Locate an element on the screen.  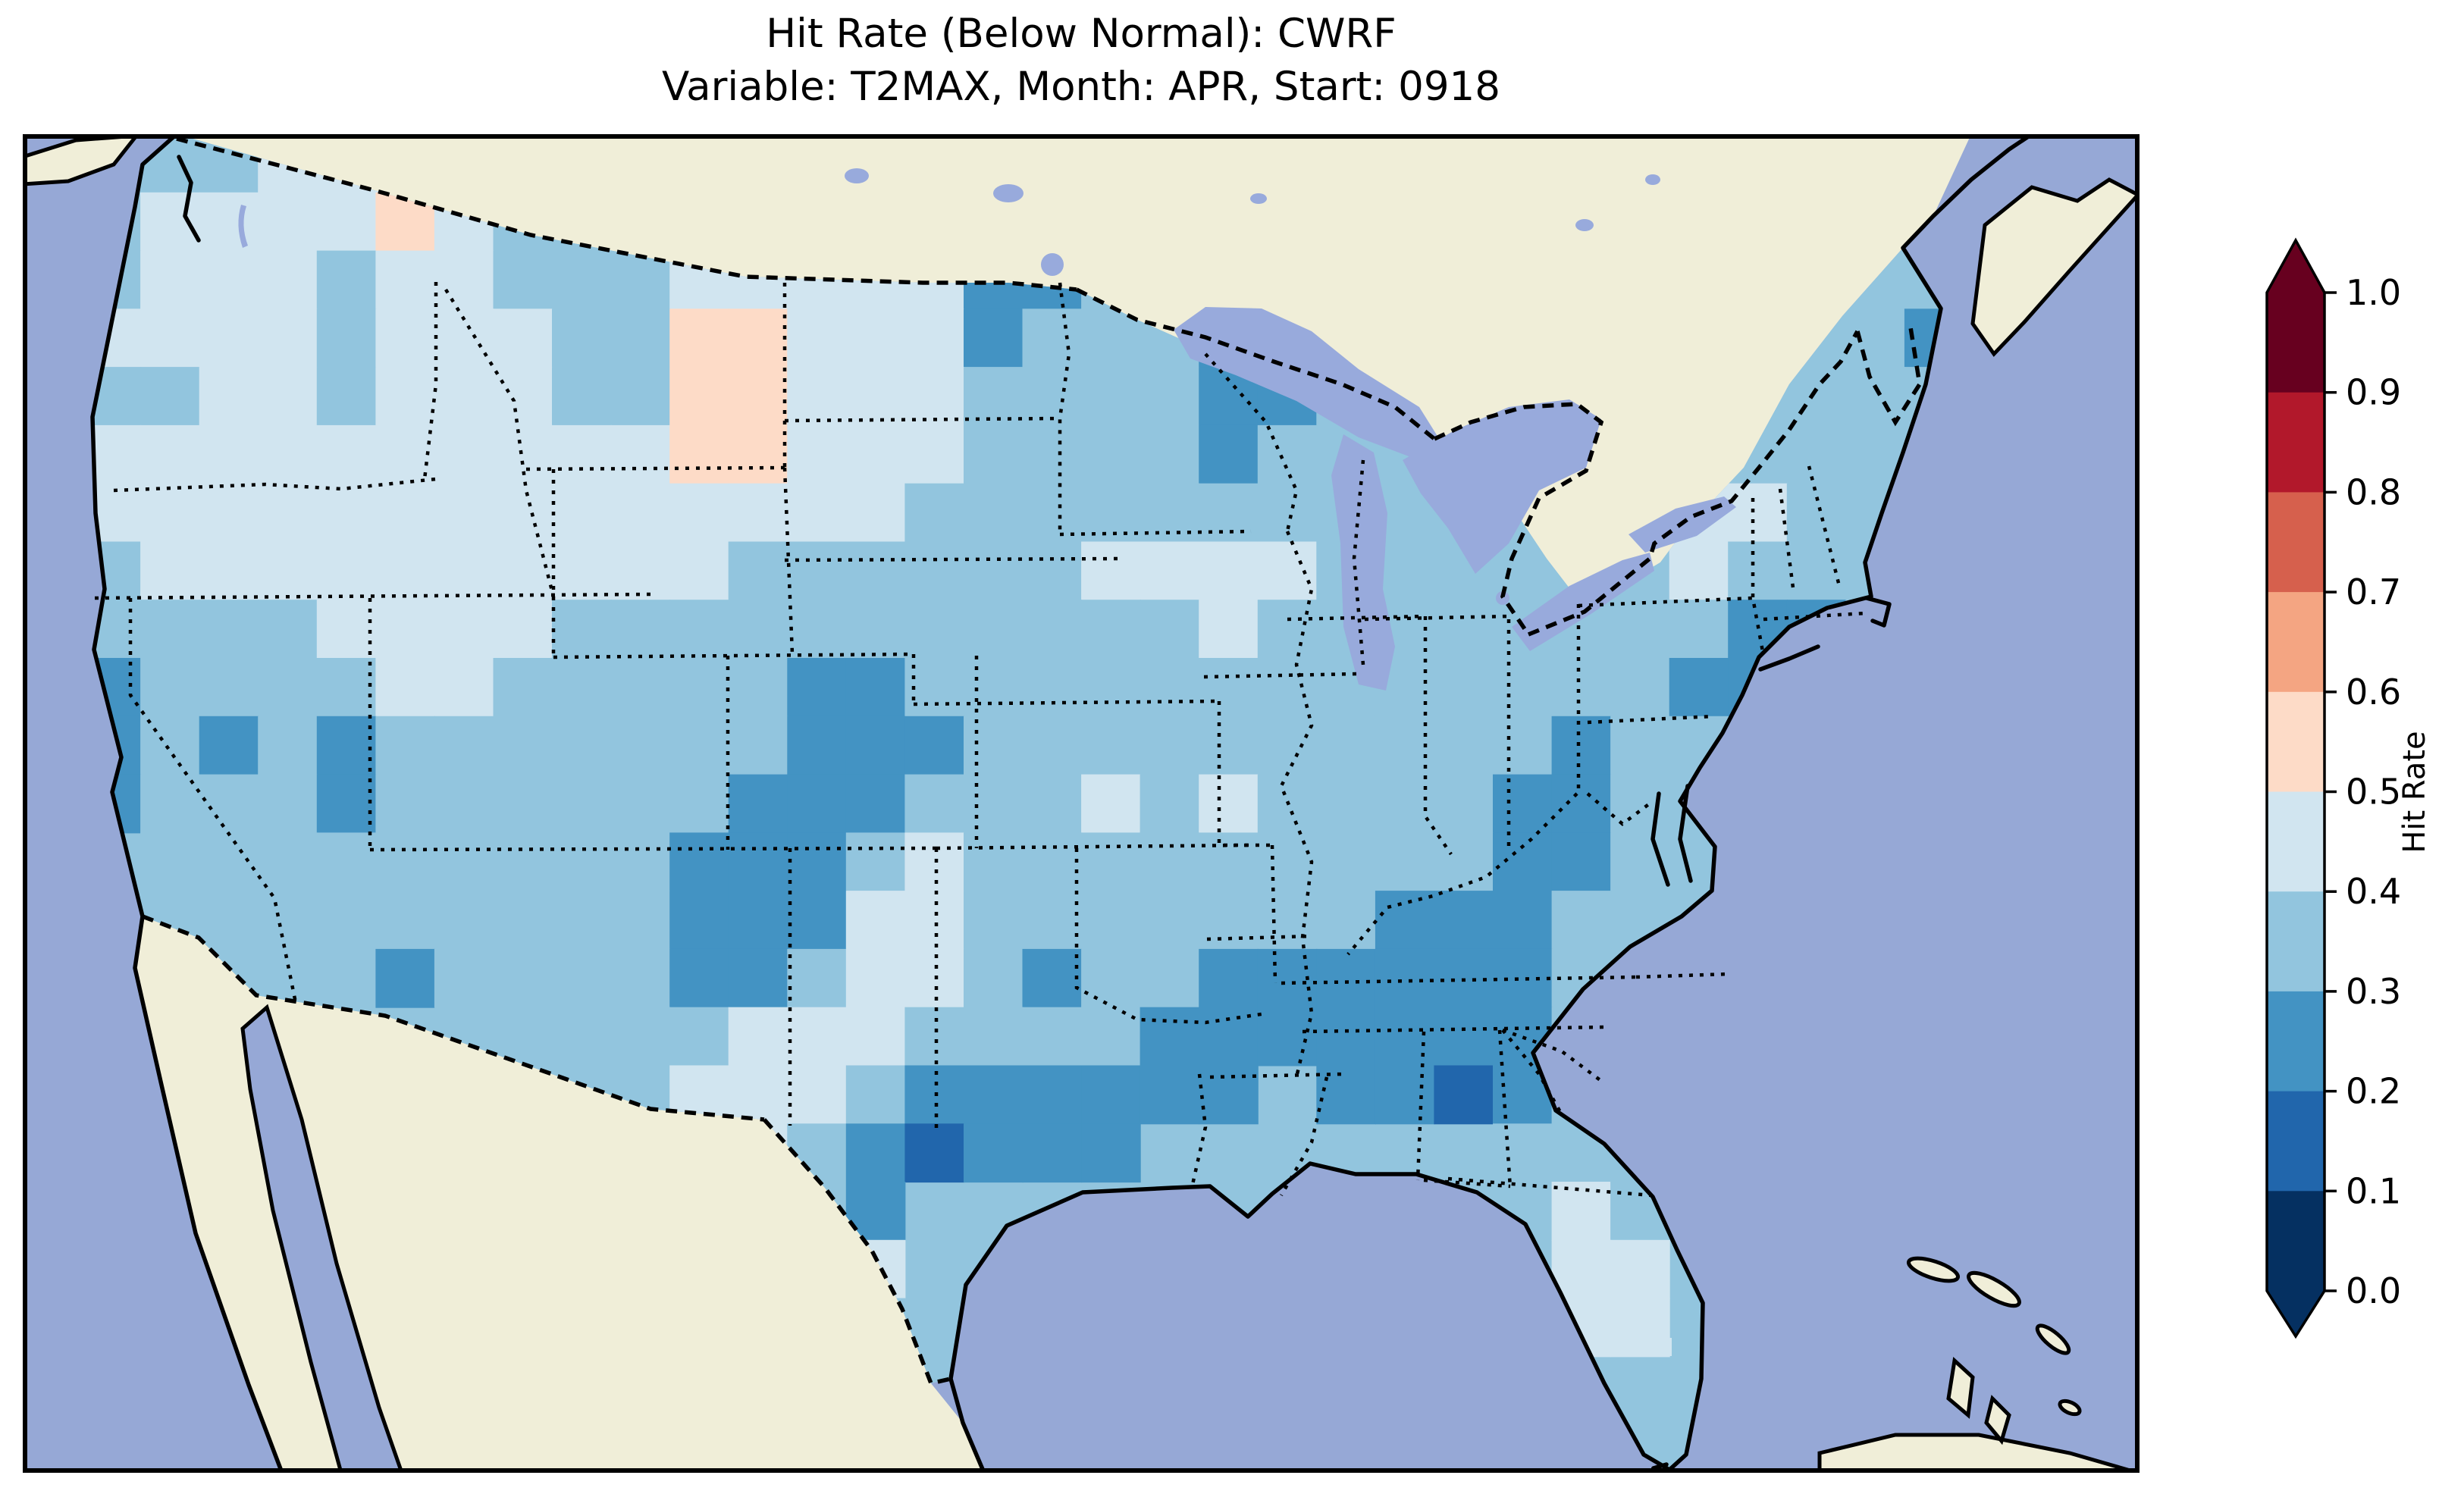
lake-st-clair is located at coordinates (1503, 598).